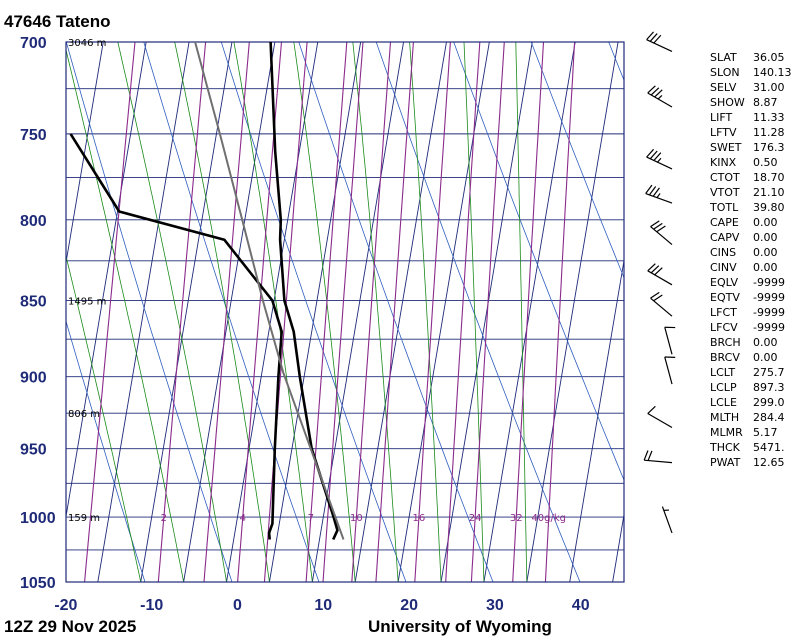 This screenshot has height=640, width=800. What do you see at coordinates (727, 102) in the screenshot?
I see `index-name: SHOW` at bounding box center [727, 102].